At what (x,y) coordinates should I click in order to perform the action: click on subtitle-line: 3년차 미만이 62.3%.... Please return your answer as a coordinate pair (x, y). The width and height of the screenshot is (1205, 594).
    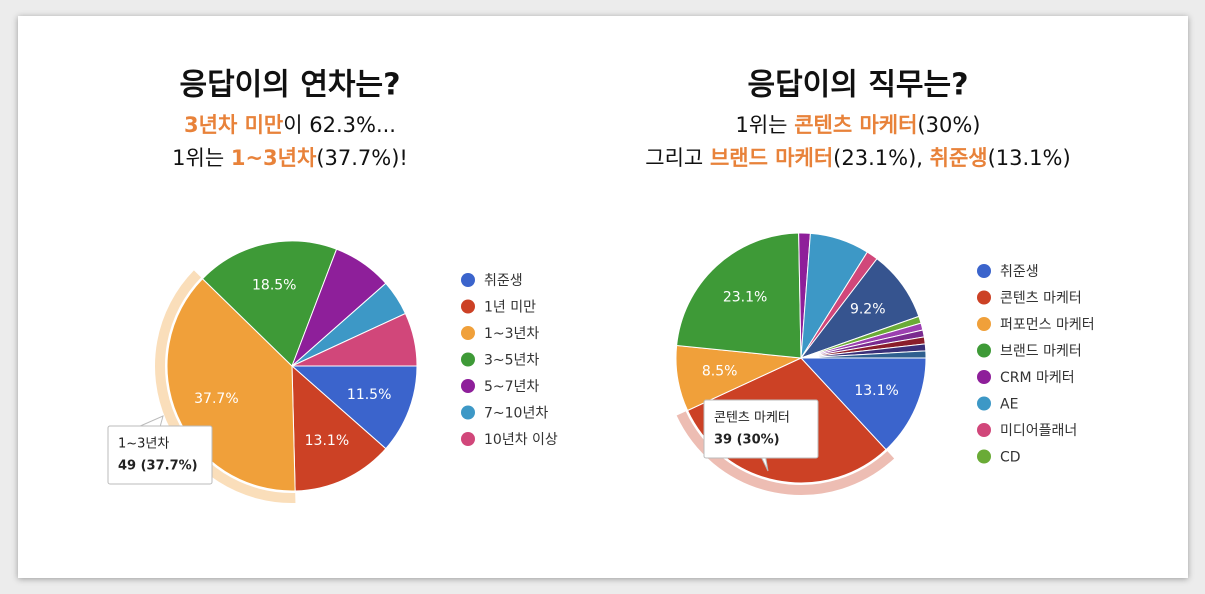
    Looking at the image, I should click on (290, 125).